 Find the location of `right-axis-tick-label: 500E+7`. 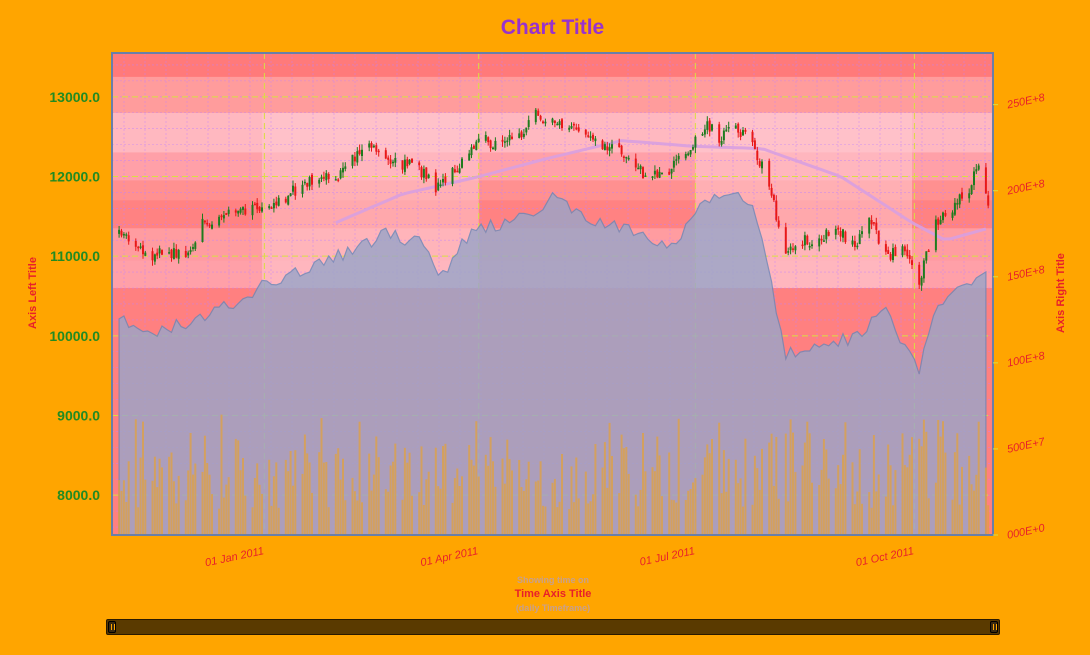

right-axis-tick-label: 500E+7 is located at coordinates (1026, 446).